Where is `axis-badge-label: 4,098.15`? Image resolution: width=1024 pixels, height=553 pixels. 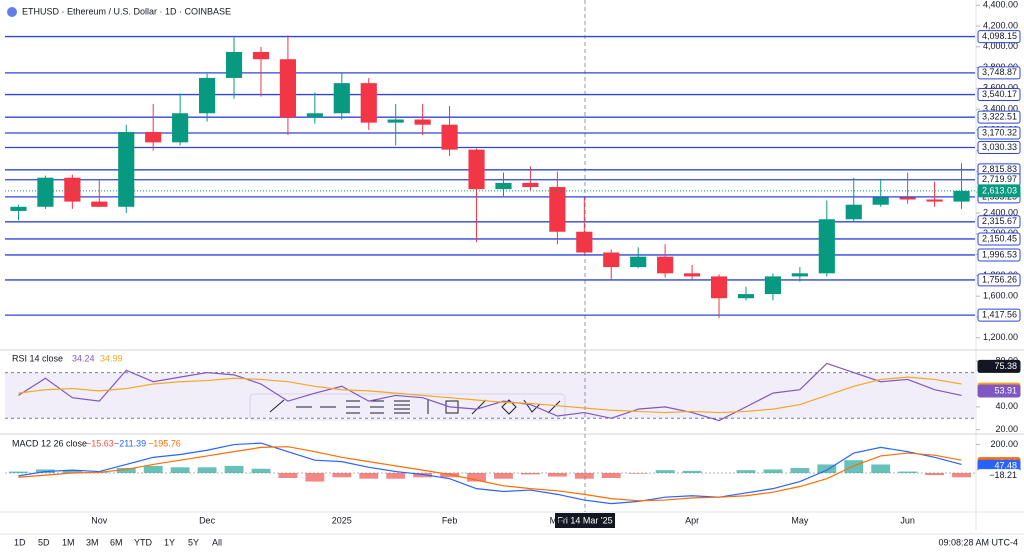 axis-badge-label: 4,098.15 is located at coordinates (999, 36).